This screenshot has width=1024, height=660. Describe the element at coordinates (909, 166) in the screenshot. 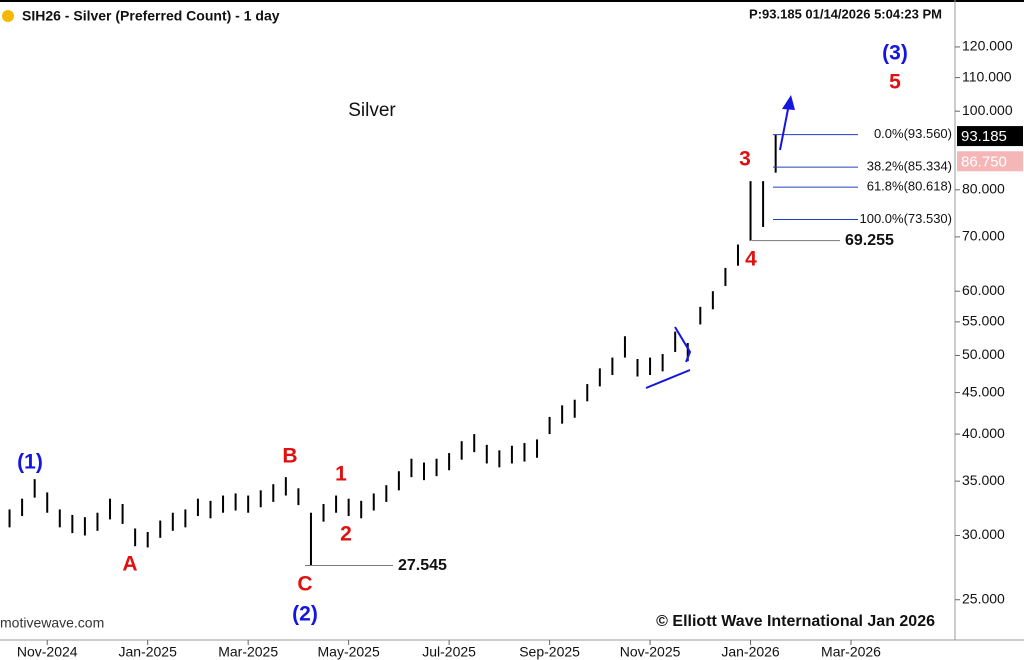

I see `fib-label: 38.2%(85.334)` at that location.